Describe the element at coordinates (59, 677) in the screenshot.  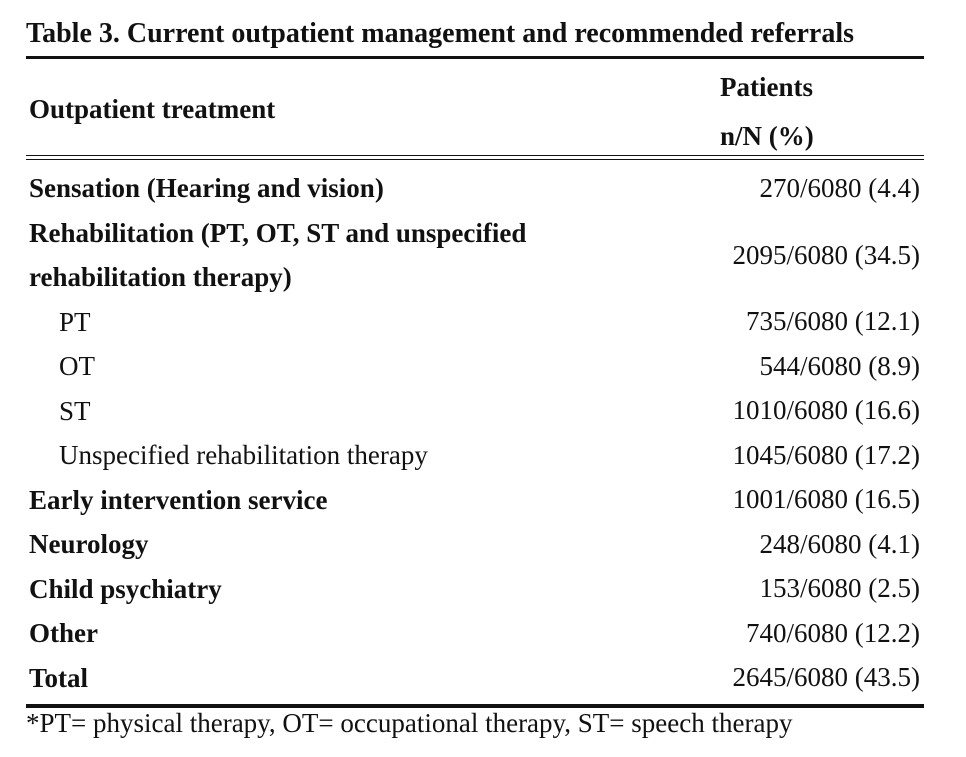
I see `row-label: Total` at that location.